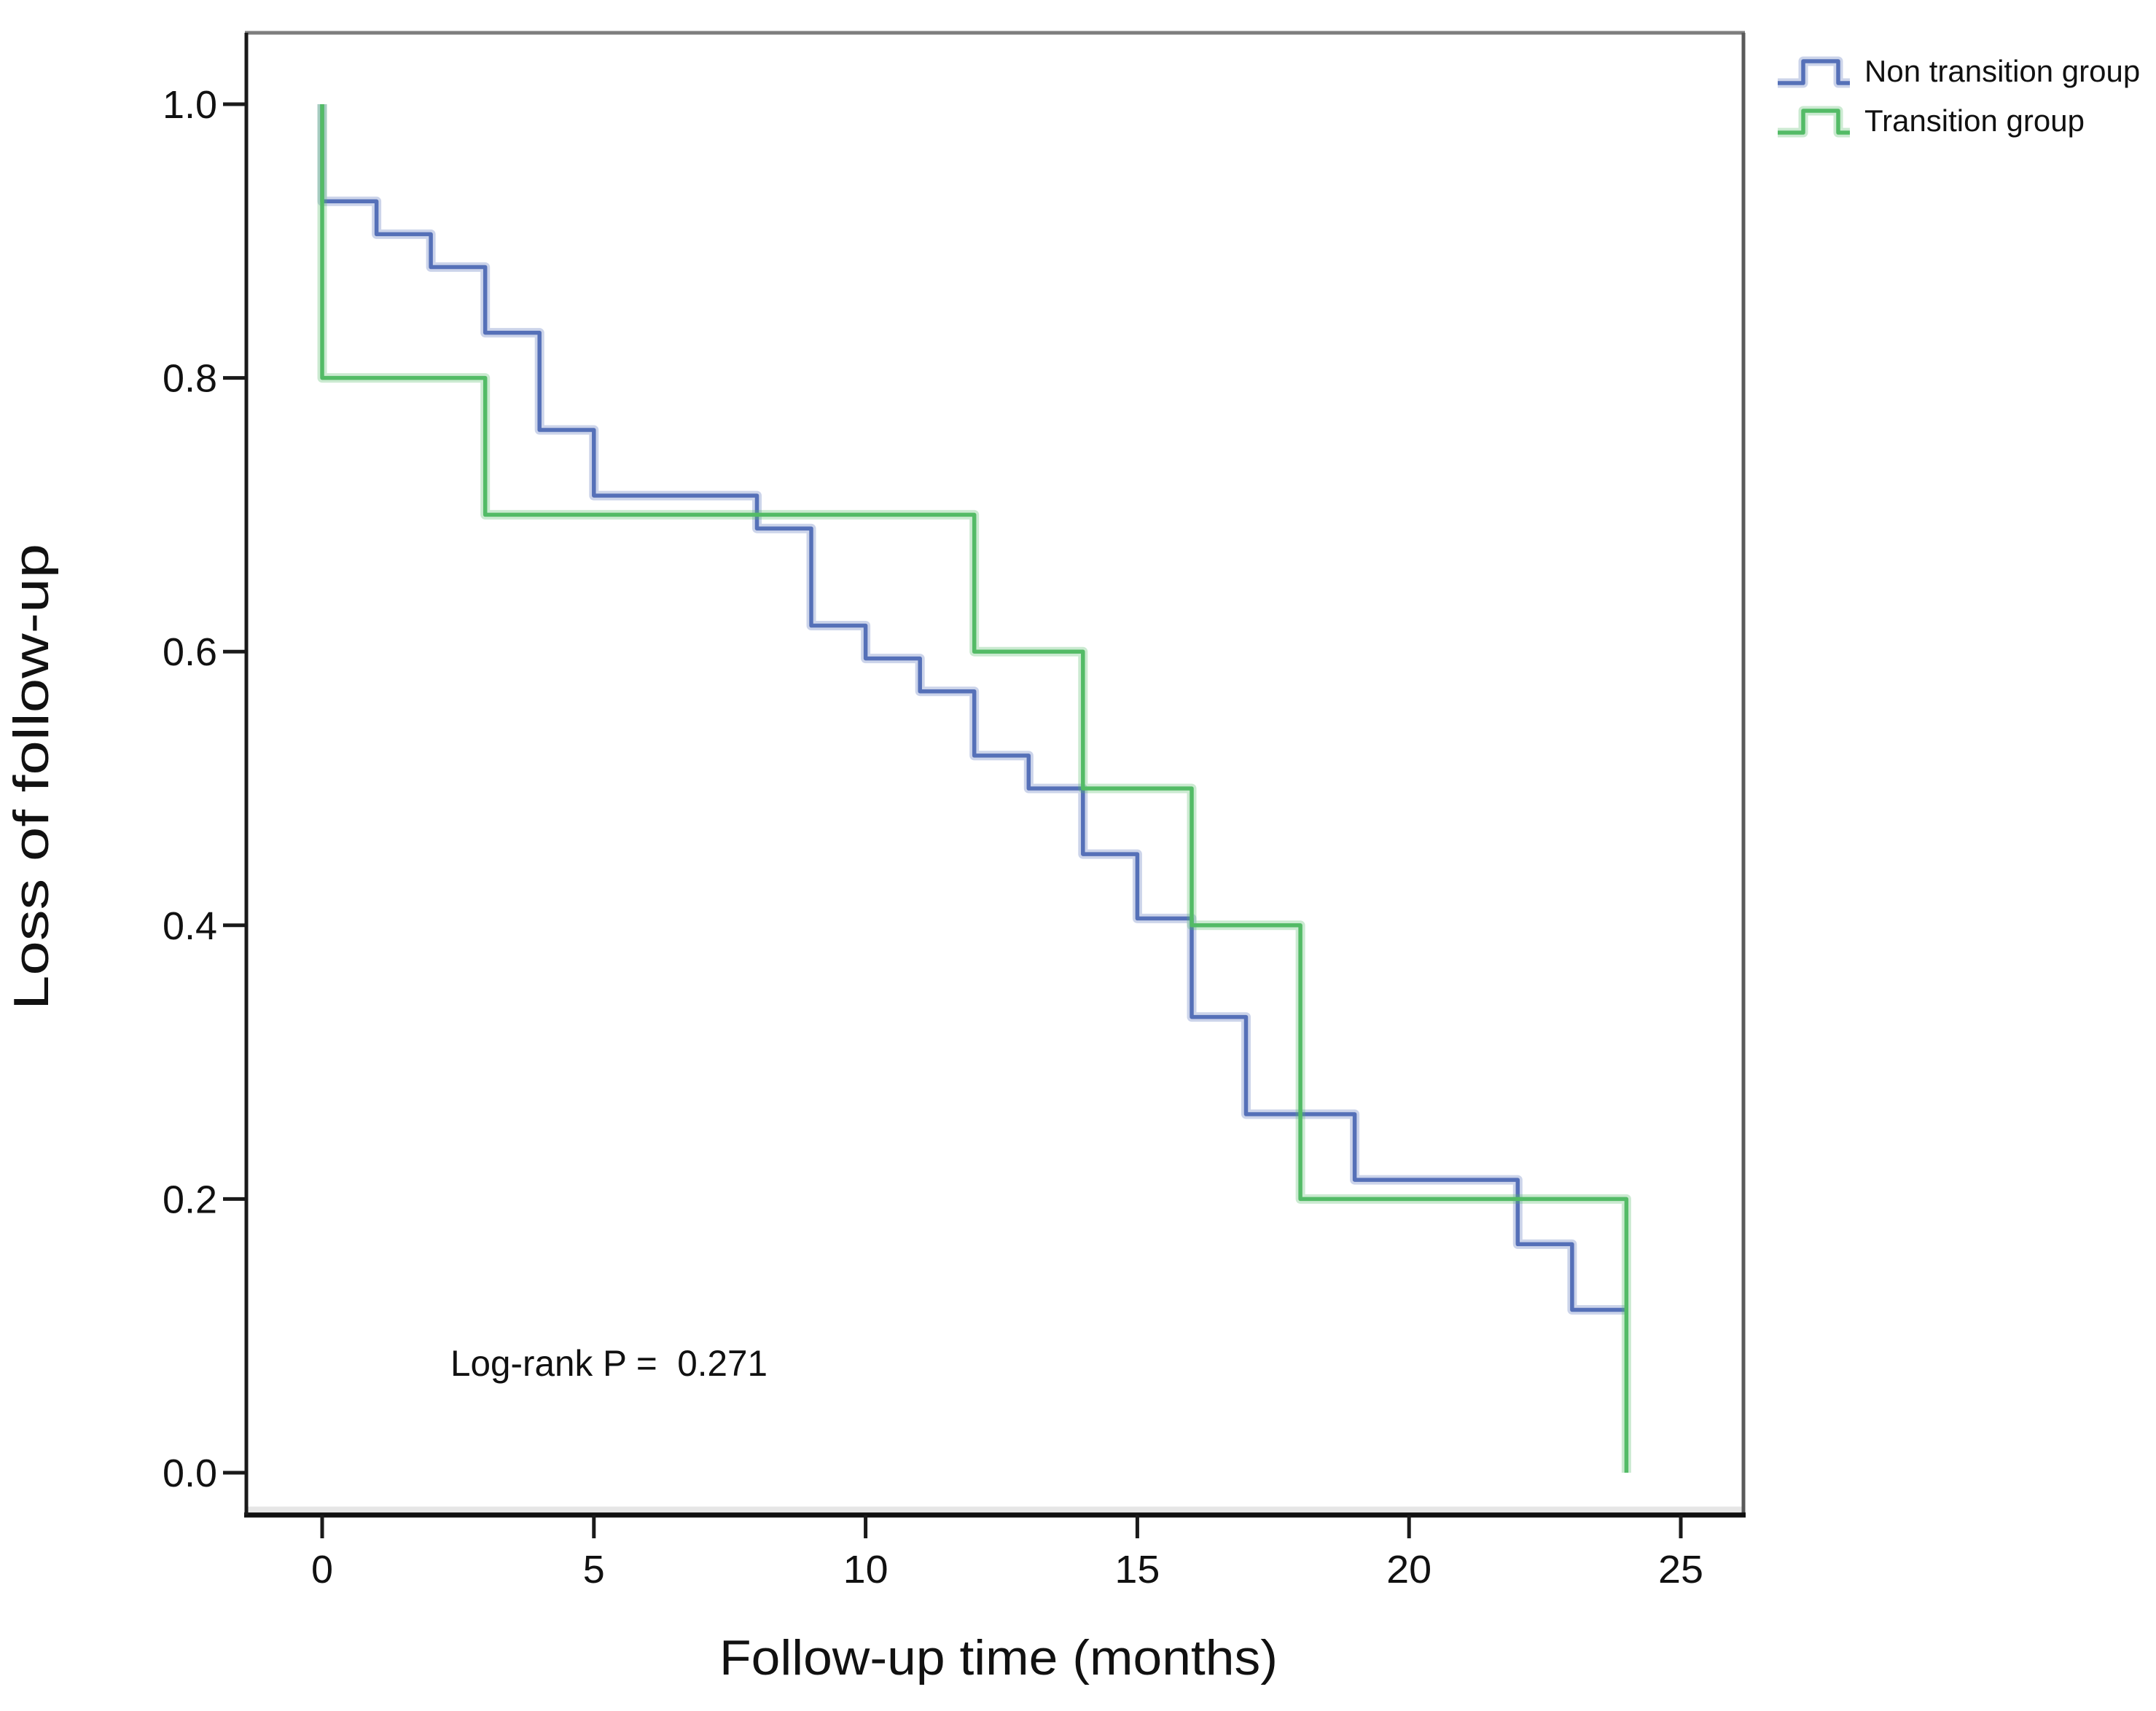 The height and width of the screenshot is (1711, 2156). I want to click on y-tick-label: 0.6, so click(190, 652).